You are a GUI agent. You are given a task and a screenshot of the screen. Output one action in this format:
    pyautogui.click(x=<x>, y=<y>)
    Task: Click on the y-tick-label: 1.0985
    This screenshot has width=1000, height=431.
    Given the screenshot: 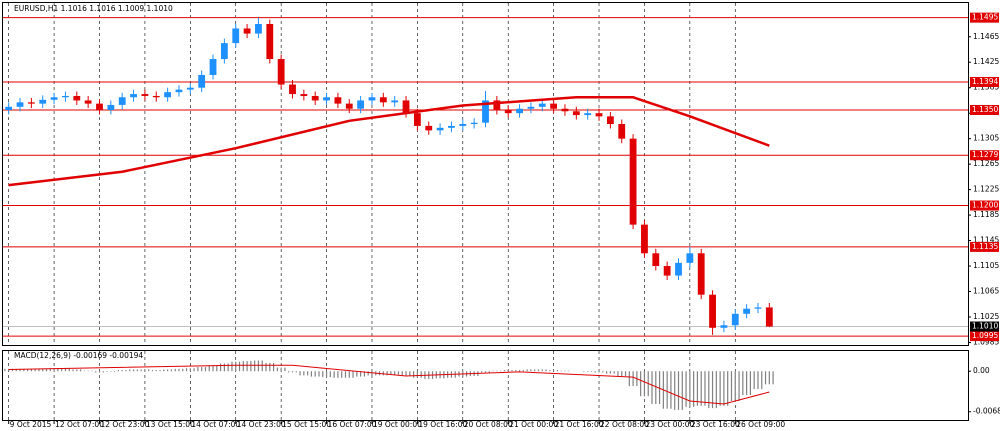 What is the action you would take?
    pyautogui.click(x=986, y=341)
    